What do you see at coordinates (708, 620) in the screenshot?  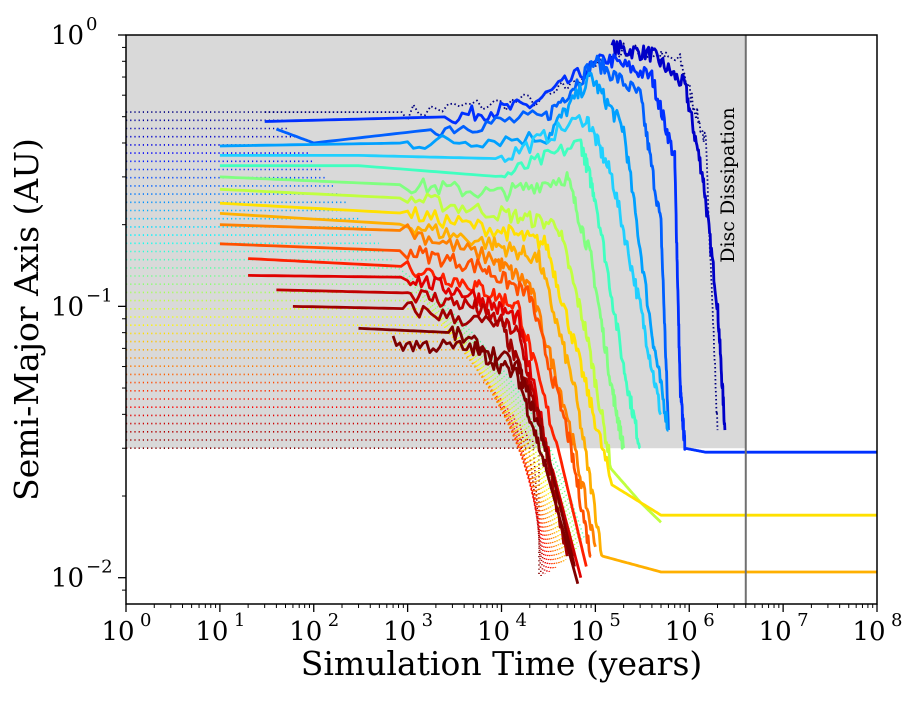 I see `x-tick-exponent: 6` at bounding box center [708, 620].